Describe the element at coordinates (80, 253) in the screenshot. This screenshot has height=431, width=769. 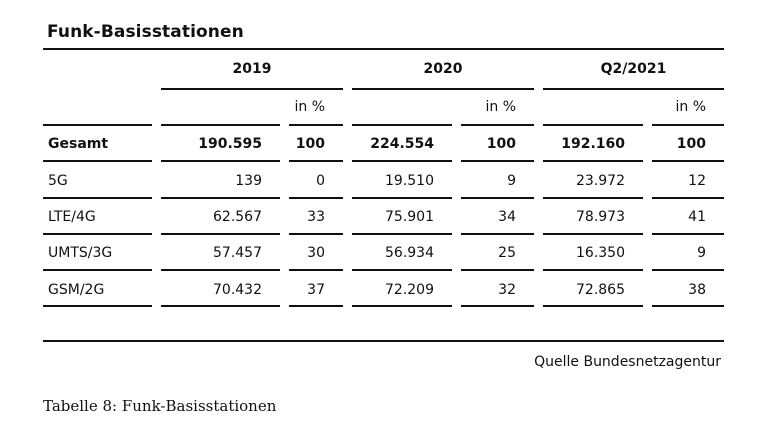
I see `row-label: UMTS/3G` at that location.